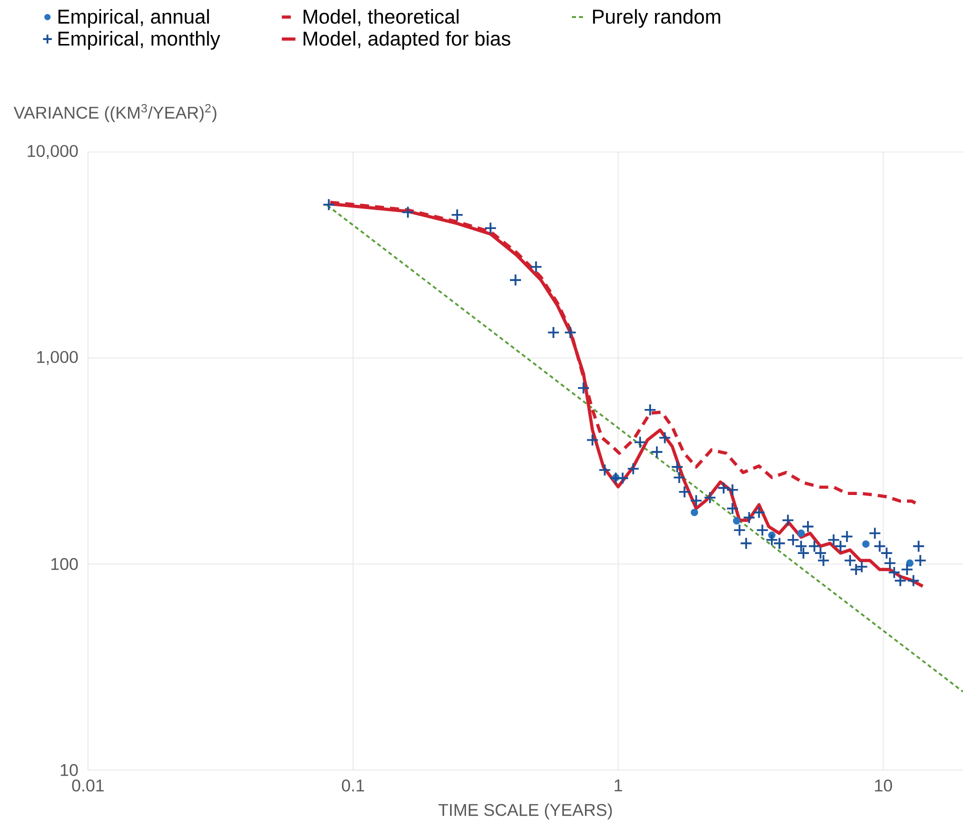 Image resolution: width=963 pixels, height=840 pixels. I want to click on x-tick-label: 0.01, so click(88, 786).